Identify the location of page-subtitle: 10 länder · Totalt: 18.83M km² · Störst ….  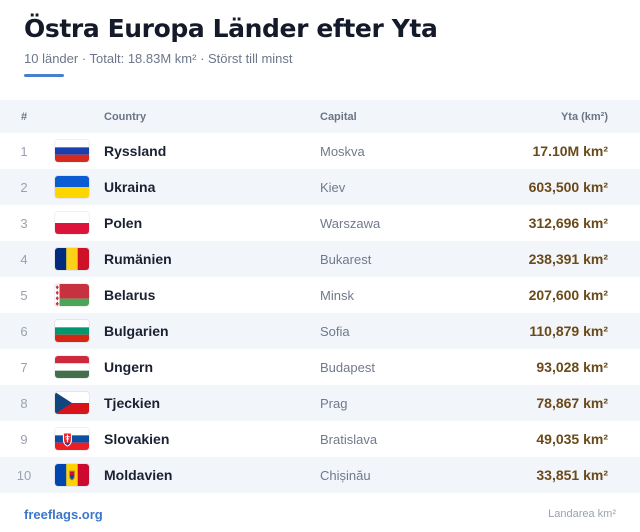
(158, 58).